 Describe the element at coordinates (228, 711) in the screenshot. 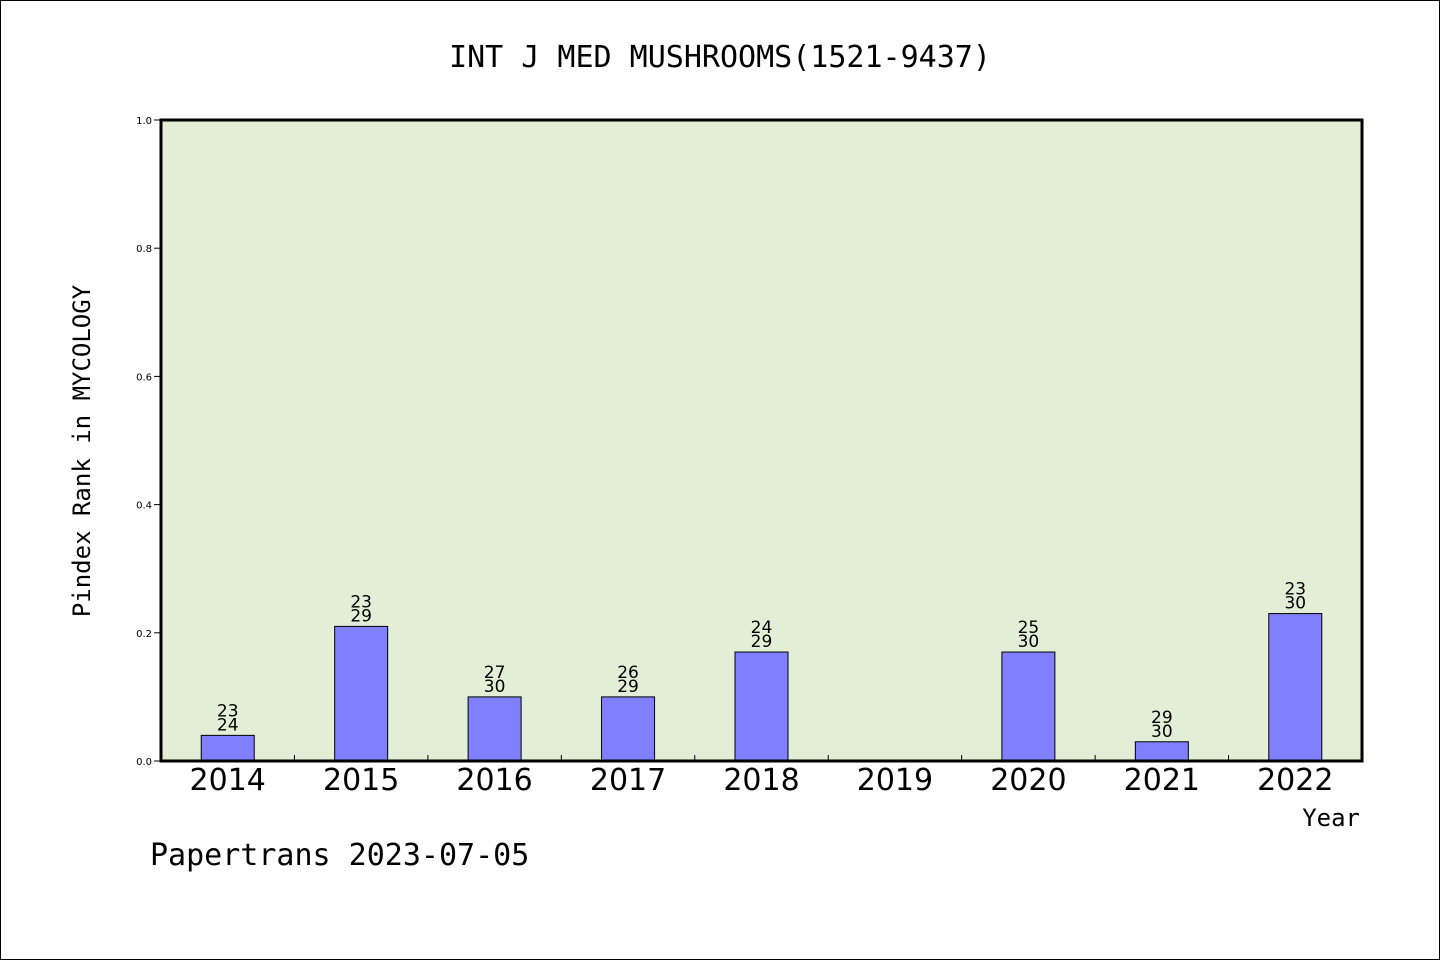

I see `bar-rank-label-2014: 23` at that location.